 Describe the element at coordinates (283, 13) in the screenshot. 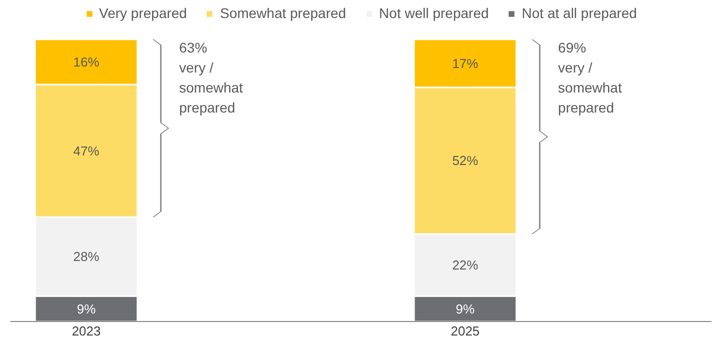

I see `legend-label: Somewhat prepared` at that location.